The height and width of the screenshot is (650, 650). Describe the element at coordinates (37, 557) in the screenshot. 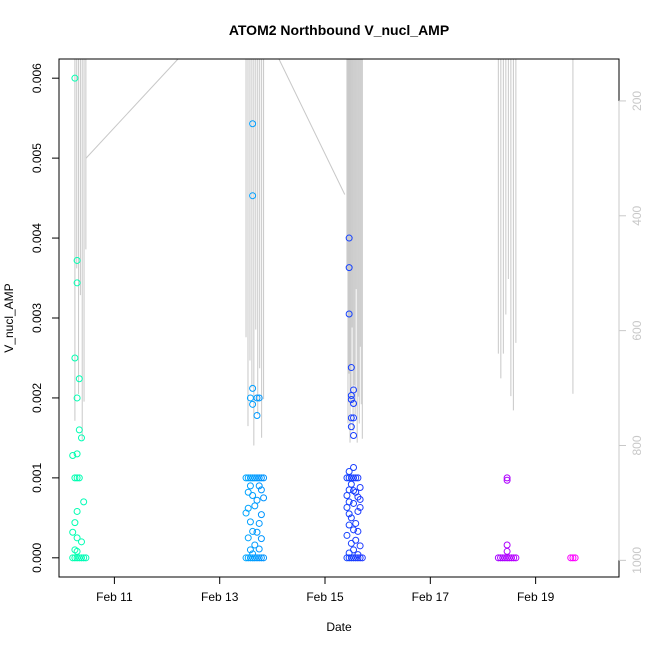

I see `y-tick-label: 0.000` at that location.